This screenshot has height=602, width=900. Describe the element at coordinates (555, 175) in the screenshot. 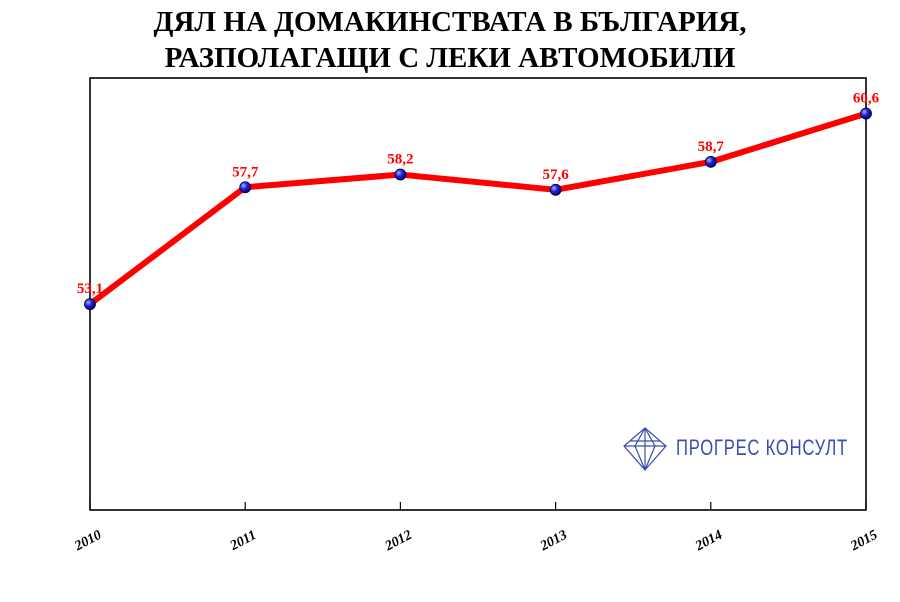

I see `data-label: 57,6` at that location.